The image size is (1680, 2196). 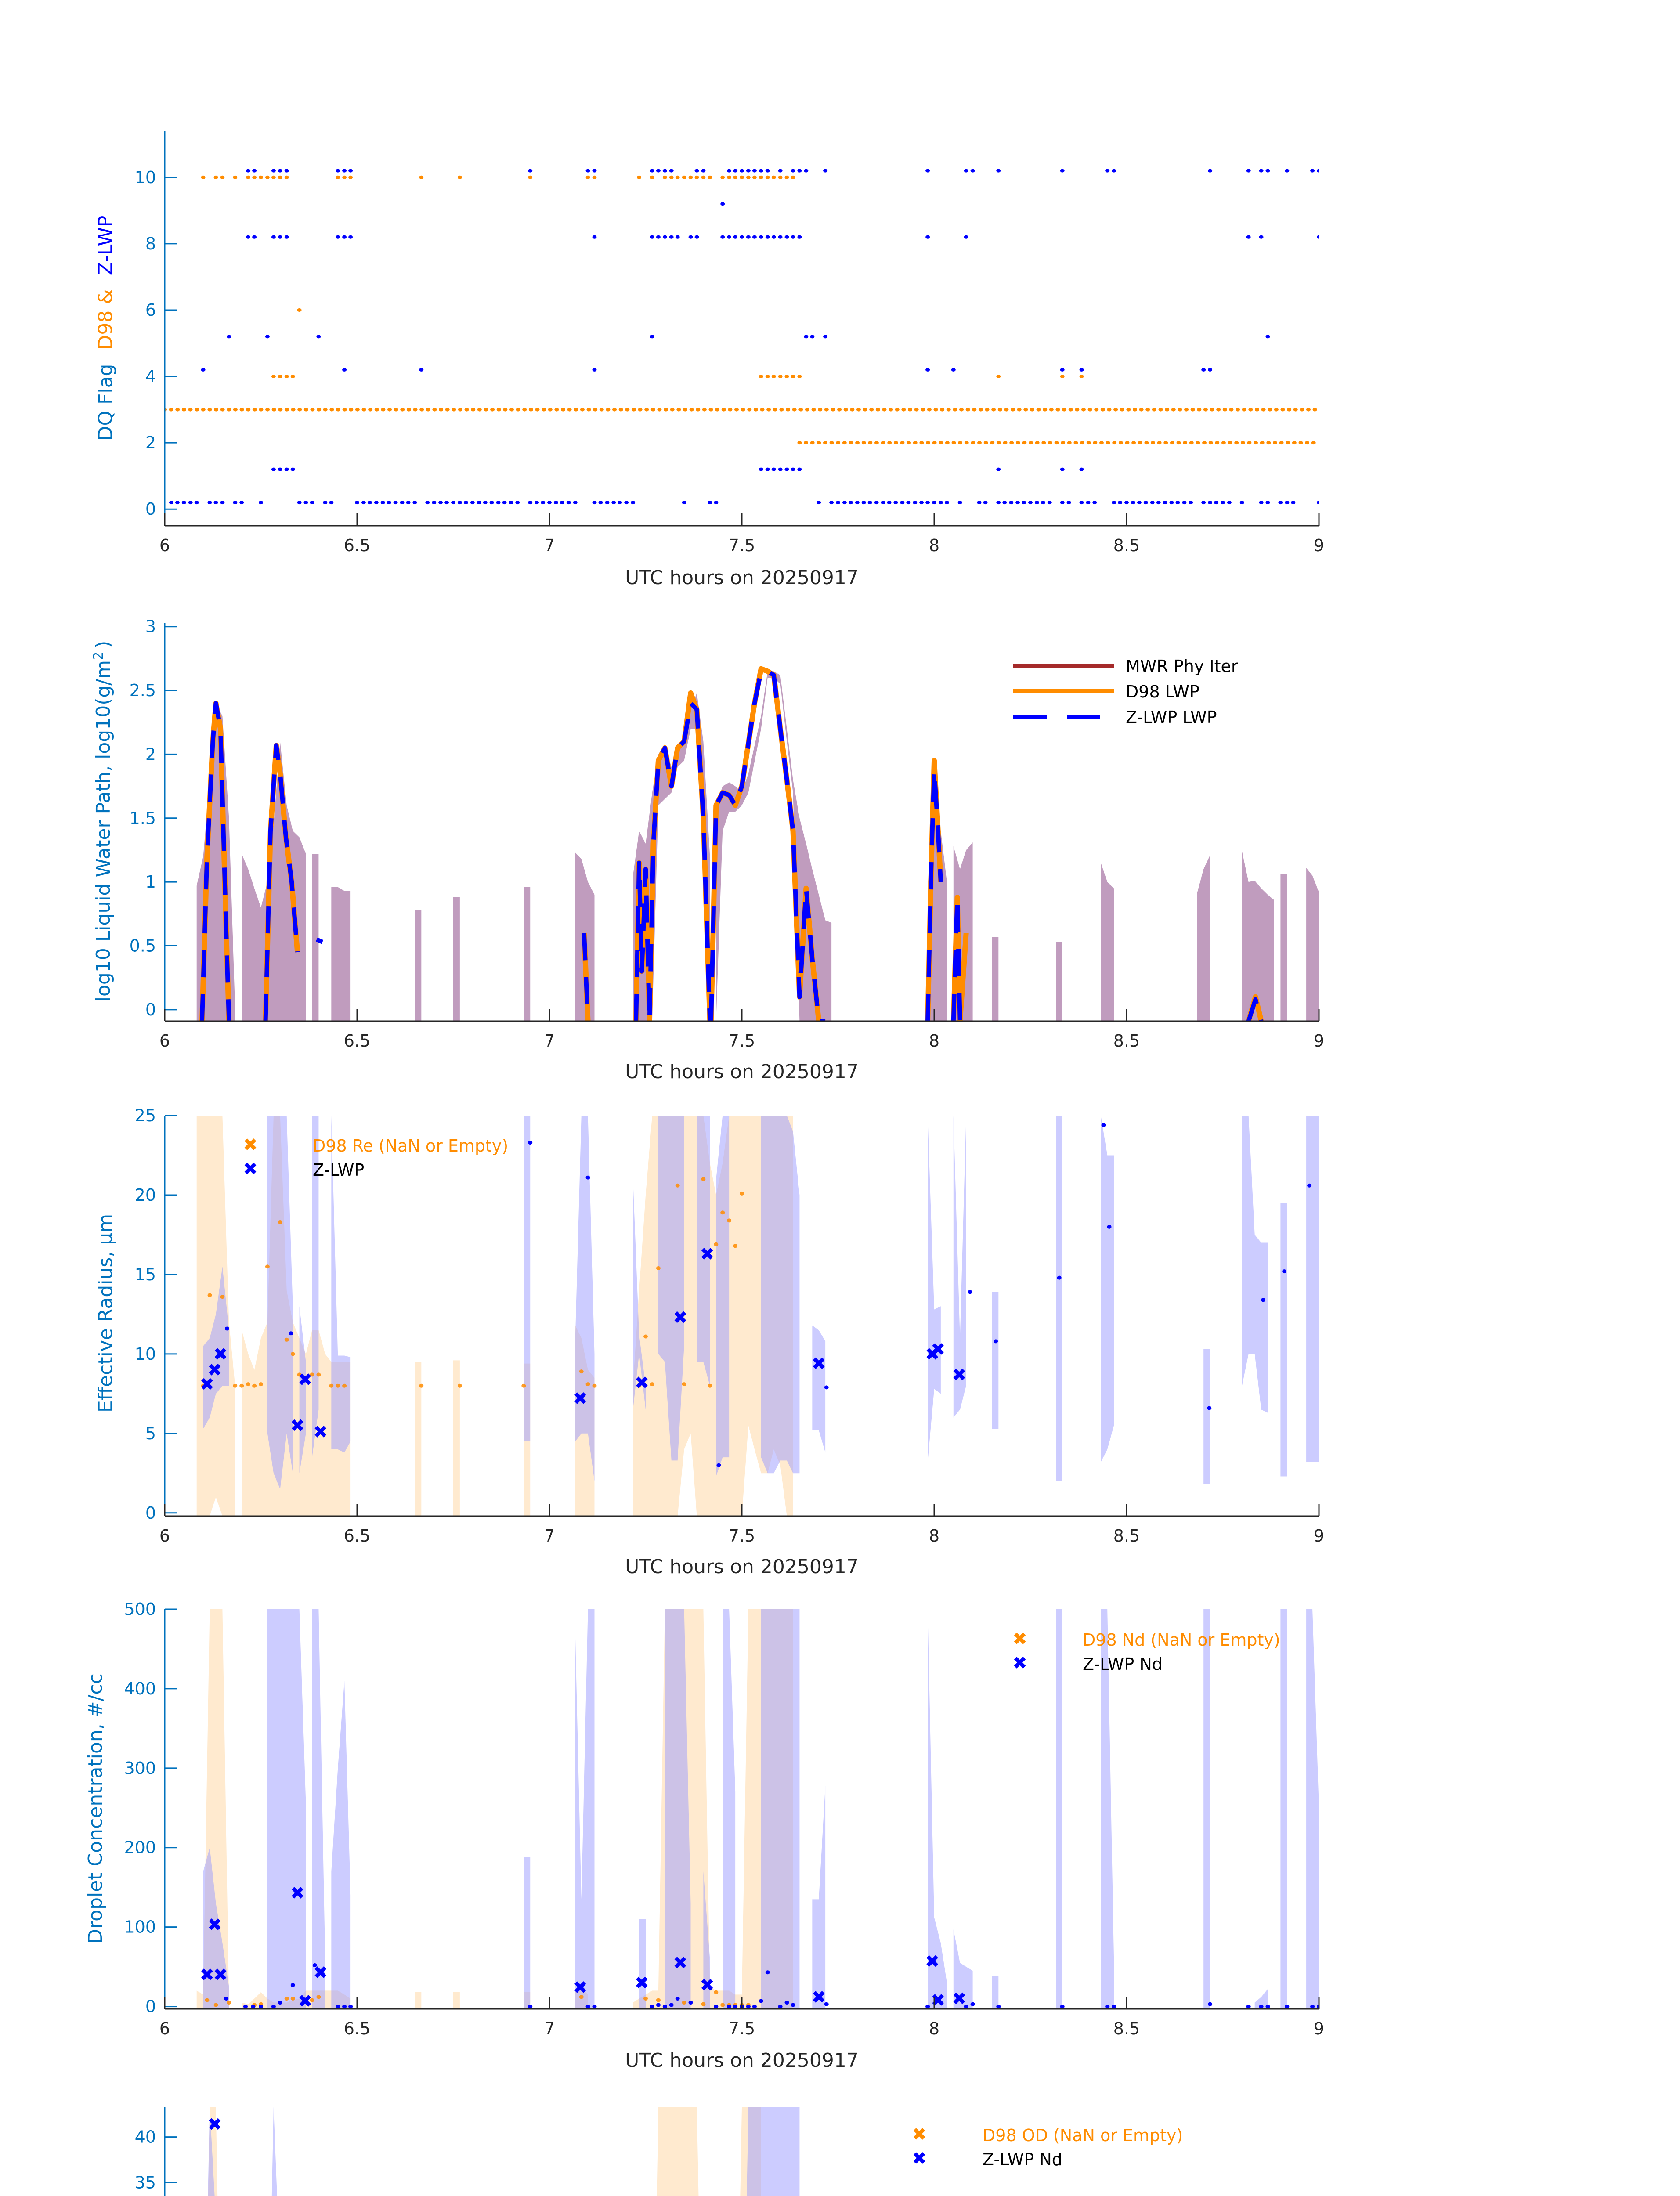 I want to click on marks, so click(x=757, y=843).